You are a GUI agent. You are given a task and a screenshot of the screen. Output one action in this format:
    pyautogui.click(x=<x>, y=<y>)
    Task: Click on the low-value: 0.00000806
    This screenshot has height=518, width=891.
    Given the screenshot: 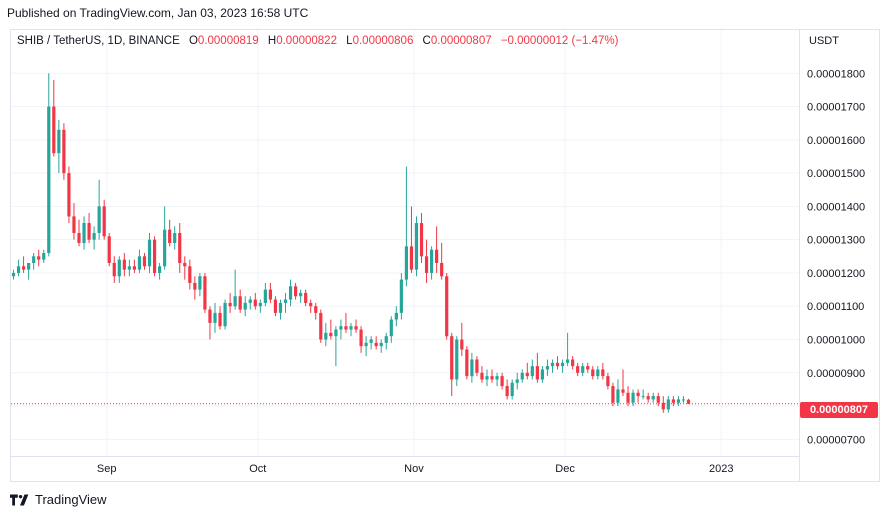 What is the action you would take?
    pyautogui.click(x=383, y=41)
    